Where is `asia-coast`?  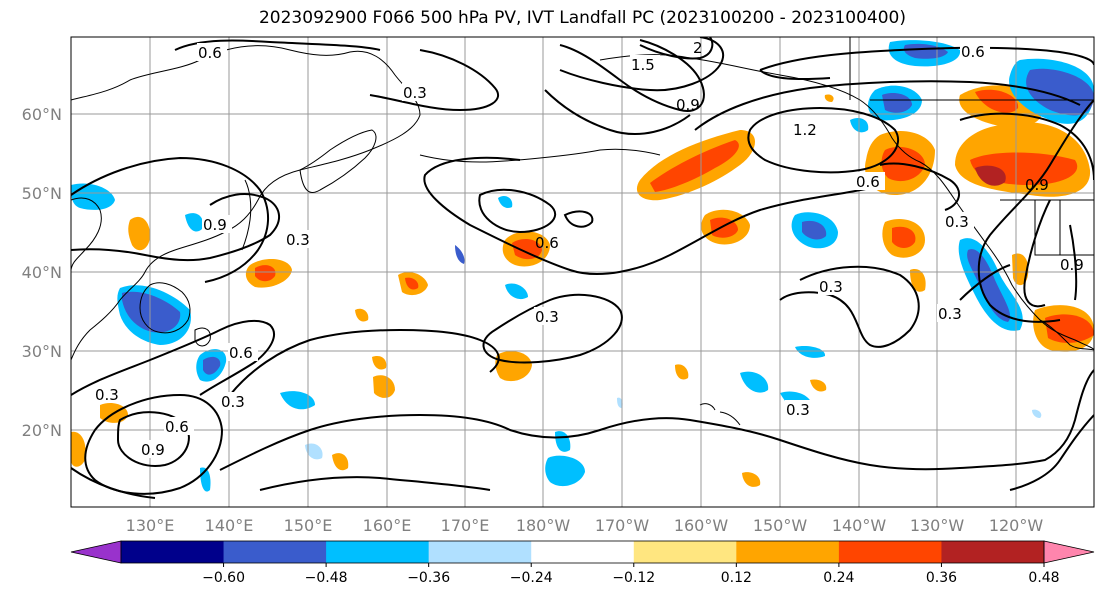 asia-coast is located at coordinates (86, 234).